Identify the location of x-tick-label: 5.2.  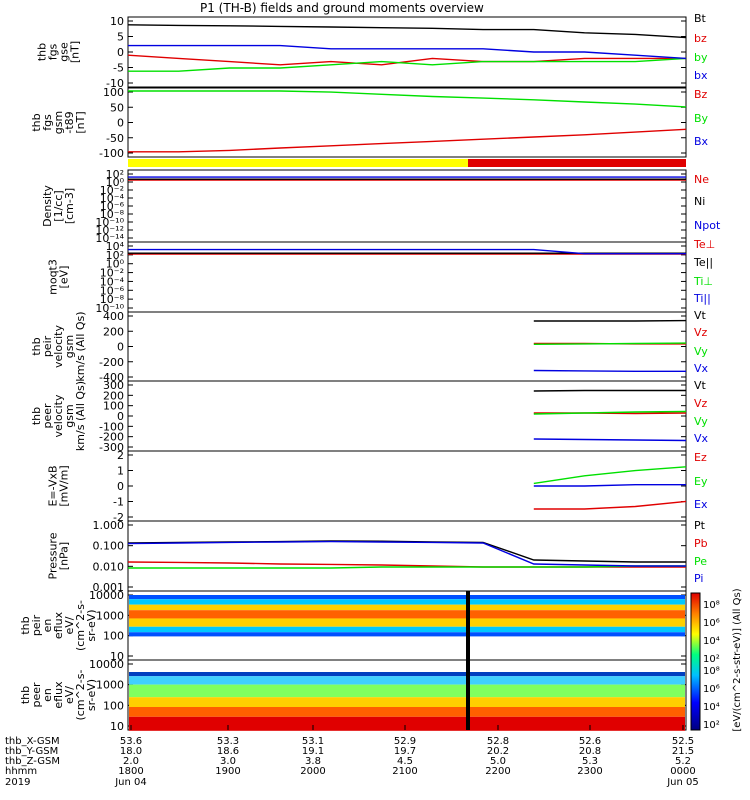
(683, 761).